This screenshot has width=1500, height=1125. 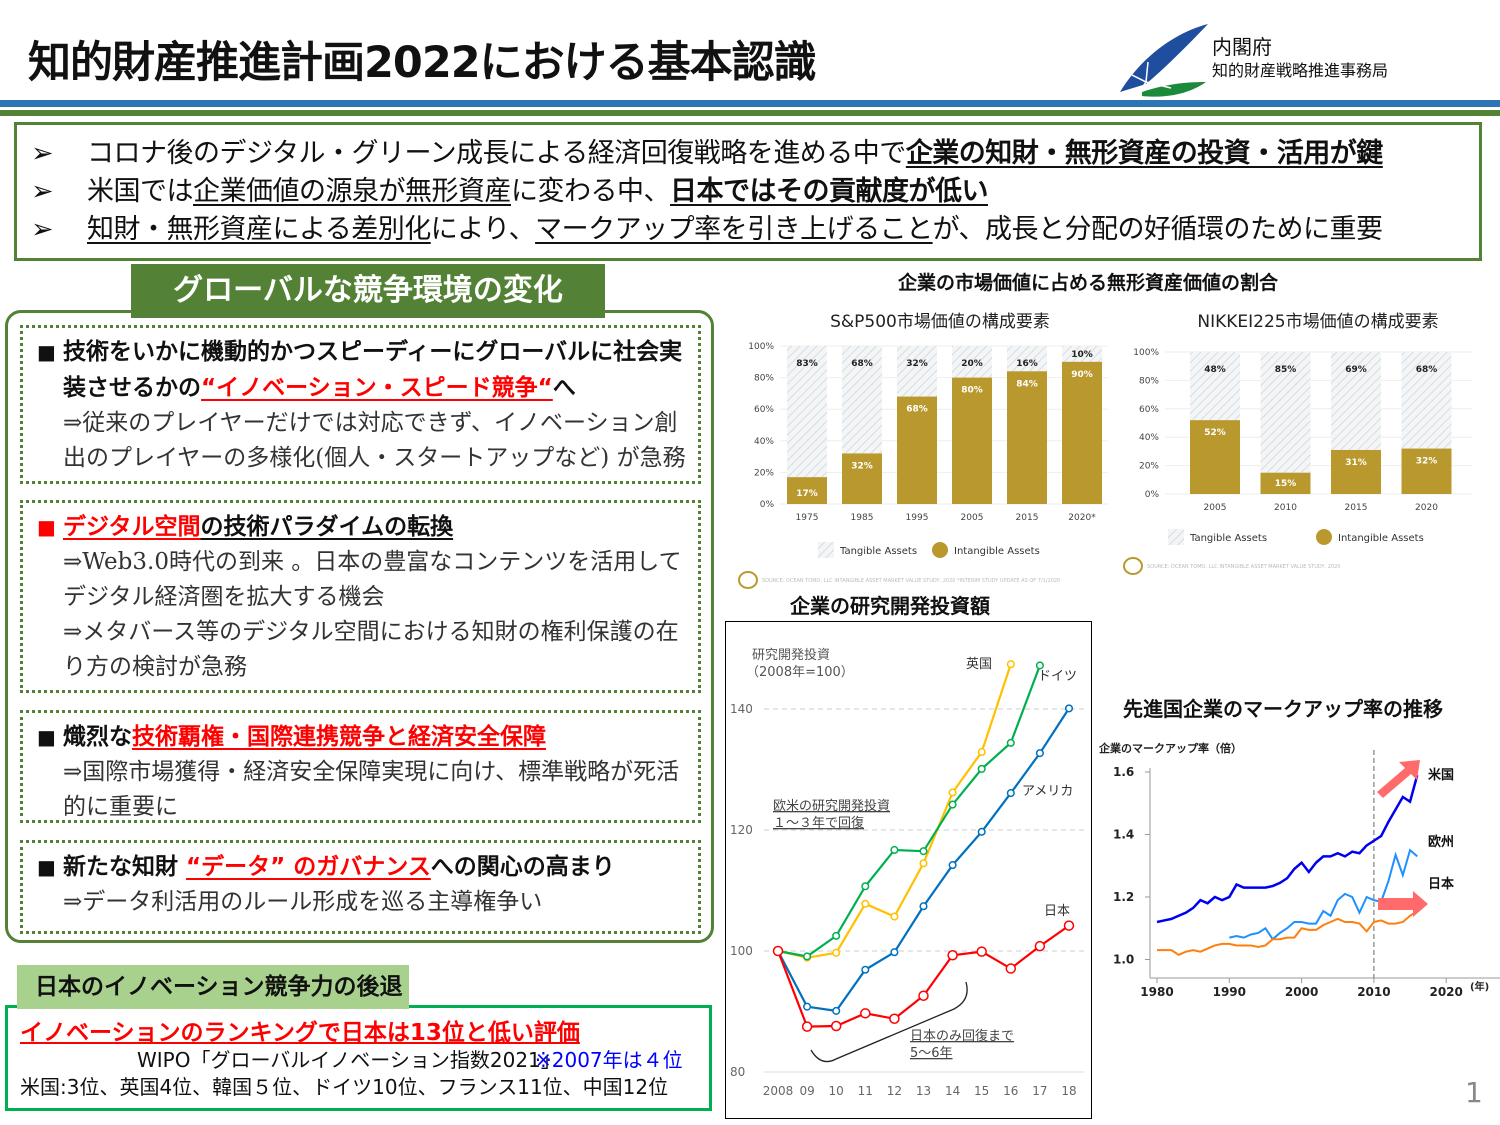 What do you see at coordinates (1123, 897) in the screenshot?
I see `y-tick-label: 1.2` at bounding box center [1123, 897].